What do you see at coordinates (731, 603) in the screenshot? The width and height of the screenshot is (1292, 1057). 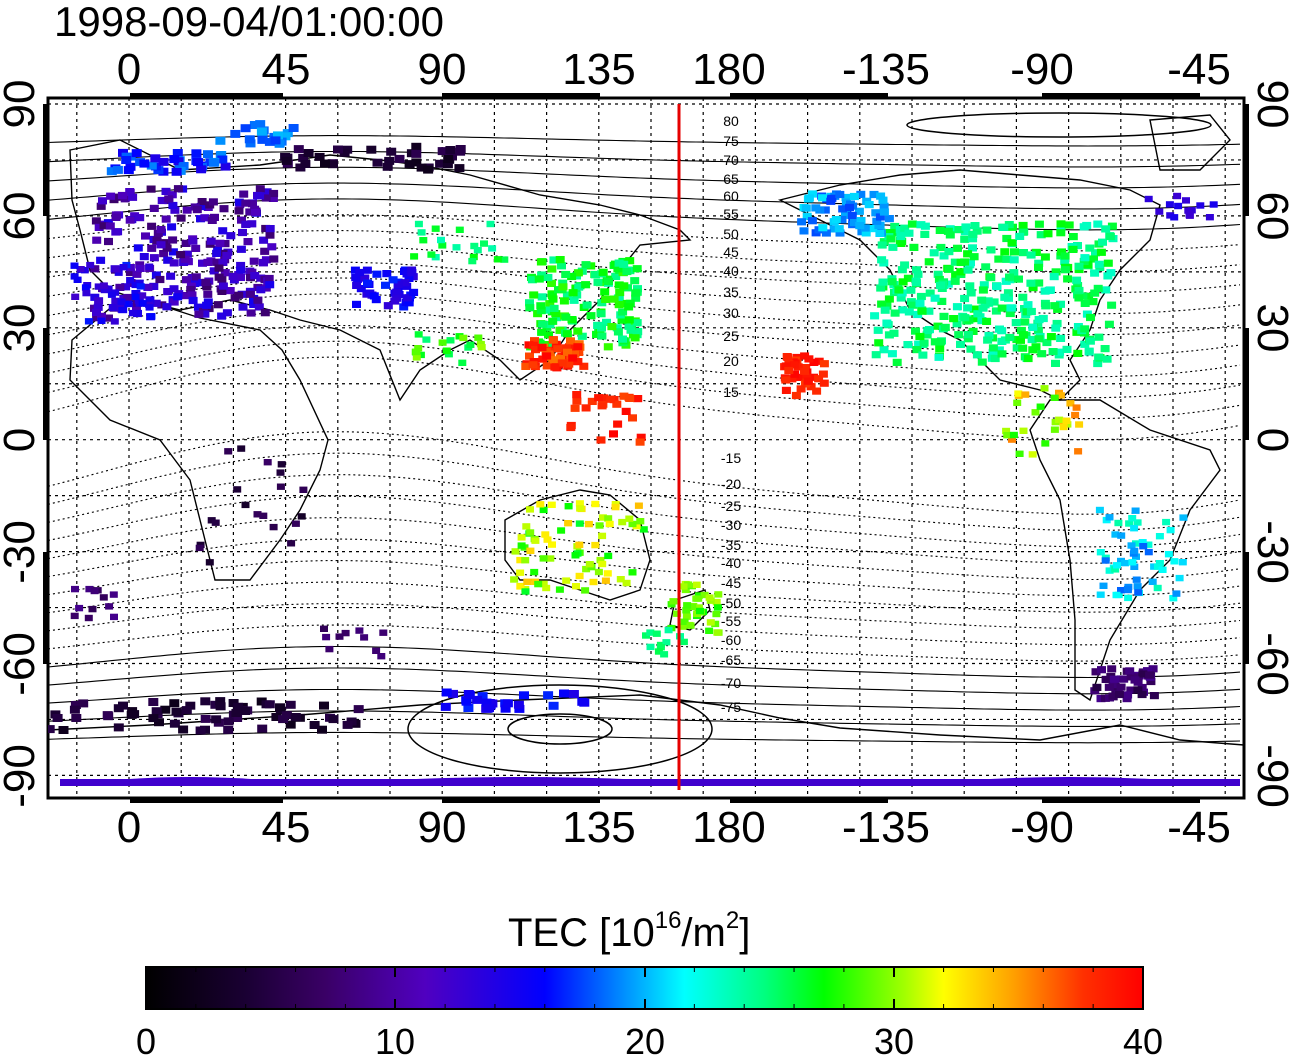 I see `contour-label-south-7: -50` at bounding box center [731, 603].